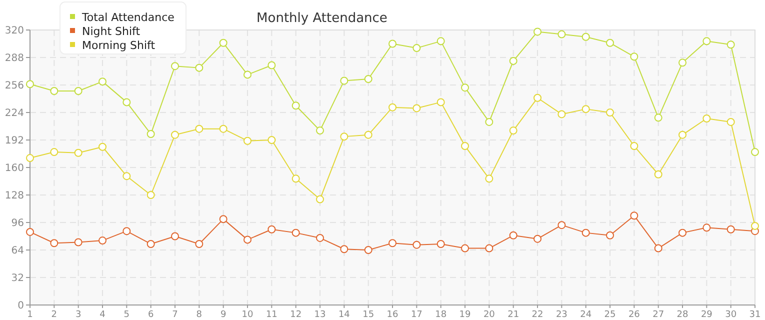 This screenshot has width=765, height=320. What do you see at coordinates (128, 17) in the screenshot?
I see `legend-label: Total Attendance` at bounding box center [128, 17].